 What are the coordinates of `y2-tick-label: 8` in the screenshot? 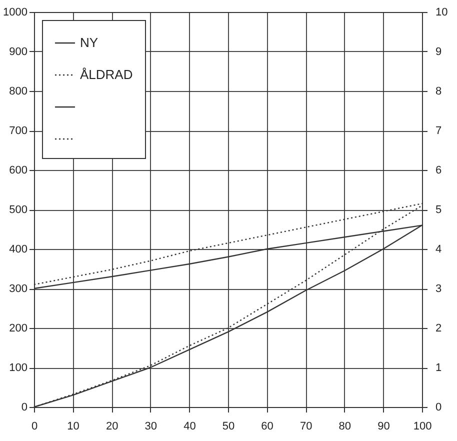 It's located at (439, 92).